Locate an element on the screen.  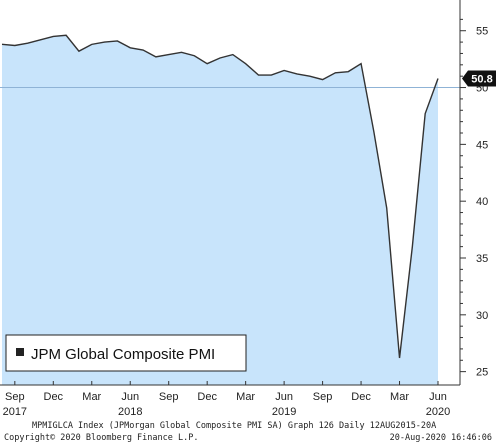
last-value-tag-background is located at coordinates (479, 78).